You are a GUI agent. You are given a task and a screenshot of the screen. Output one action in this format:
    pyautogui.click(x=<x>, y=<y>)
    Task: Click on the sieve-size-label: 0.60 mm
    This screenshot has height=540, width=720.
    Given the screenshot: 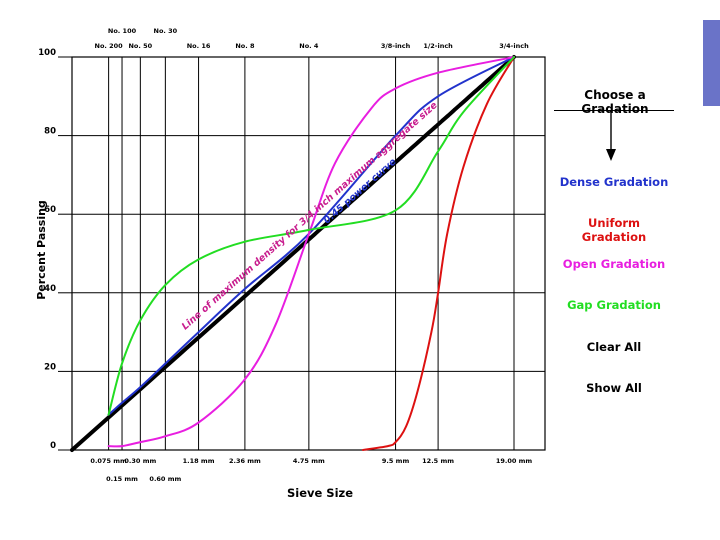 What is the action you would take?
    pyautogui.click(x=165, y=479)
    